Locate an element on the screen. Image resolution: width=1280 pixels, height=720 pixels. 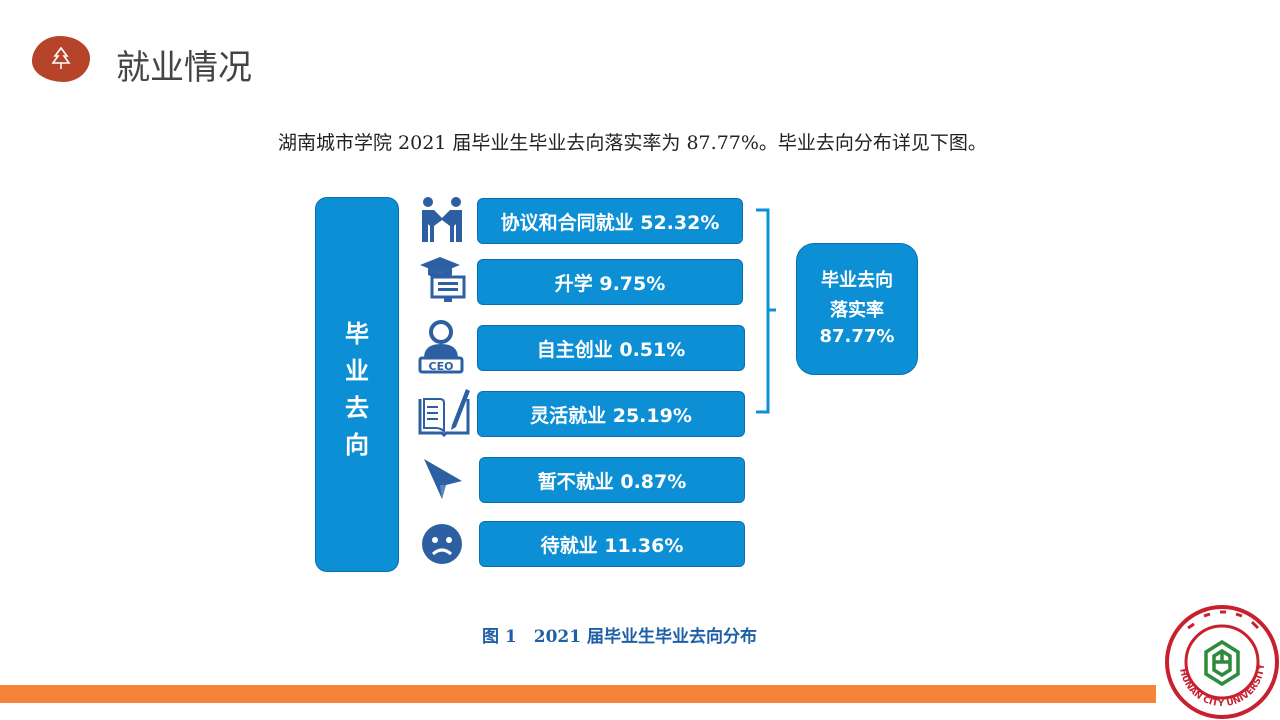
summary-line: 落实率 is located at coordinates (857, 310).